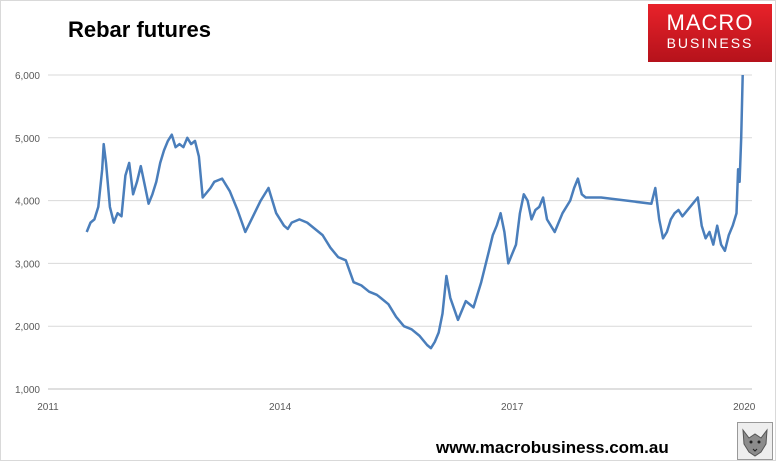 This screenshot has height=463, width=778. Describe the element at coordinates (27, 202) in the screenshot. I see `y-tick-label: 4,000` at that location.